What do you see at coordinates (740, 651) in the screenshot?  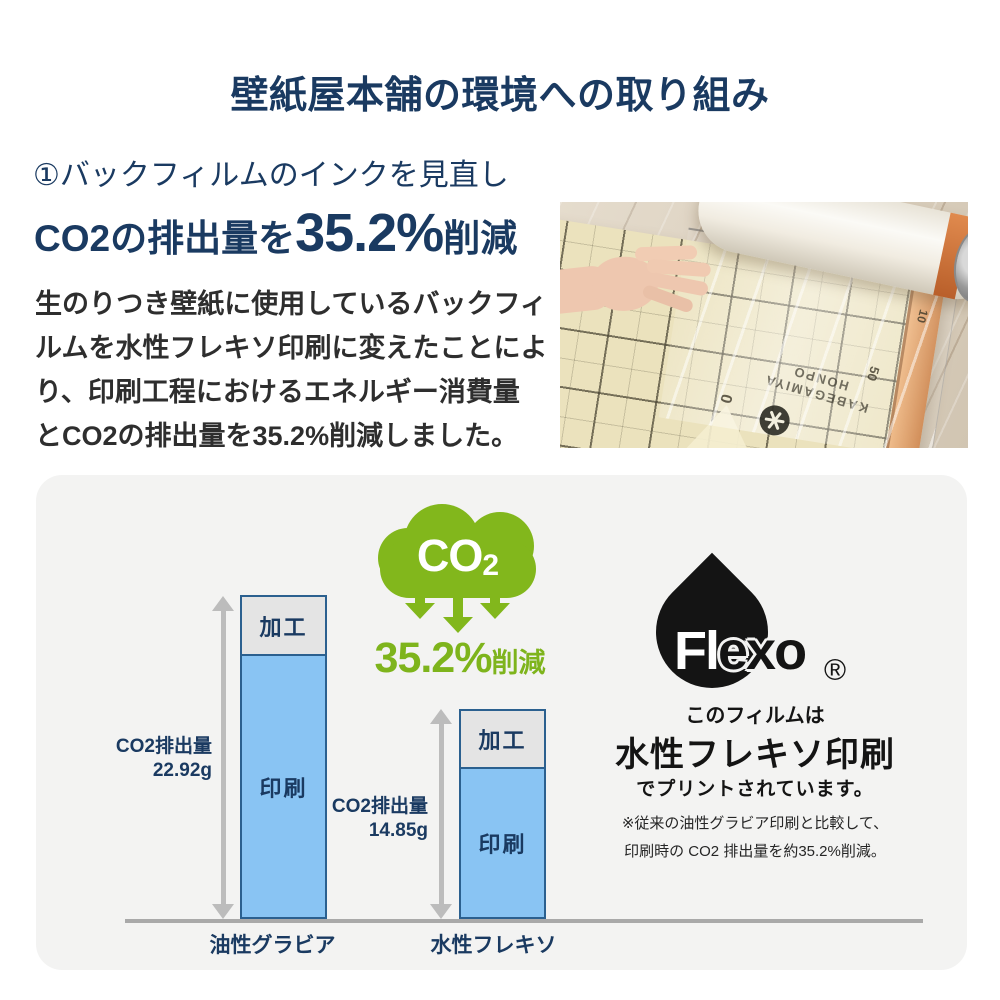 I see `flexo-brand-text: Flexo` at bounding box center [740, 651].